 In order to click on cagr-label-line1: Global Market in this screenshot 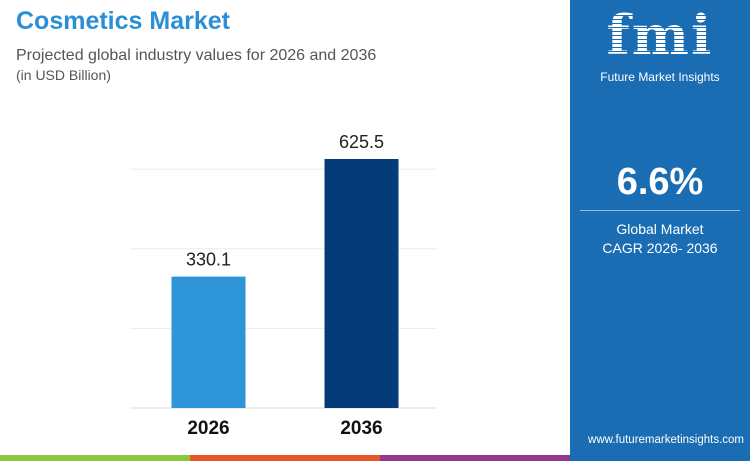, I will do `click(660, 229)`.